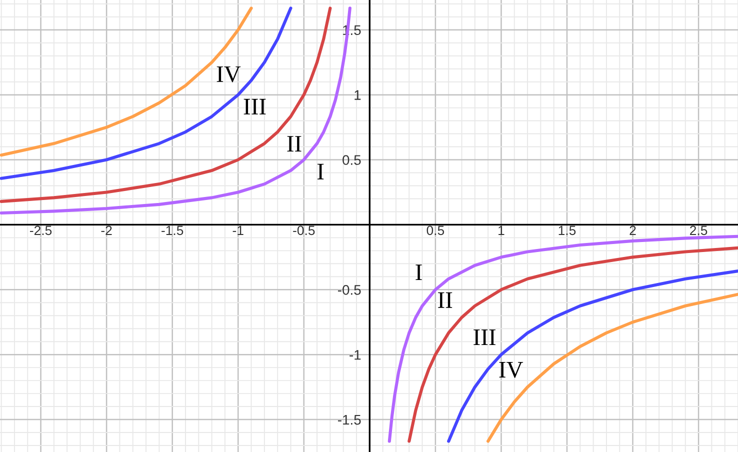  Describe the element at coordinates (41, 231) in the screenshot. I see `x-tick-label: -2.5` at that location.